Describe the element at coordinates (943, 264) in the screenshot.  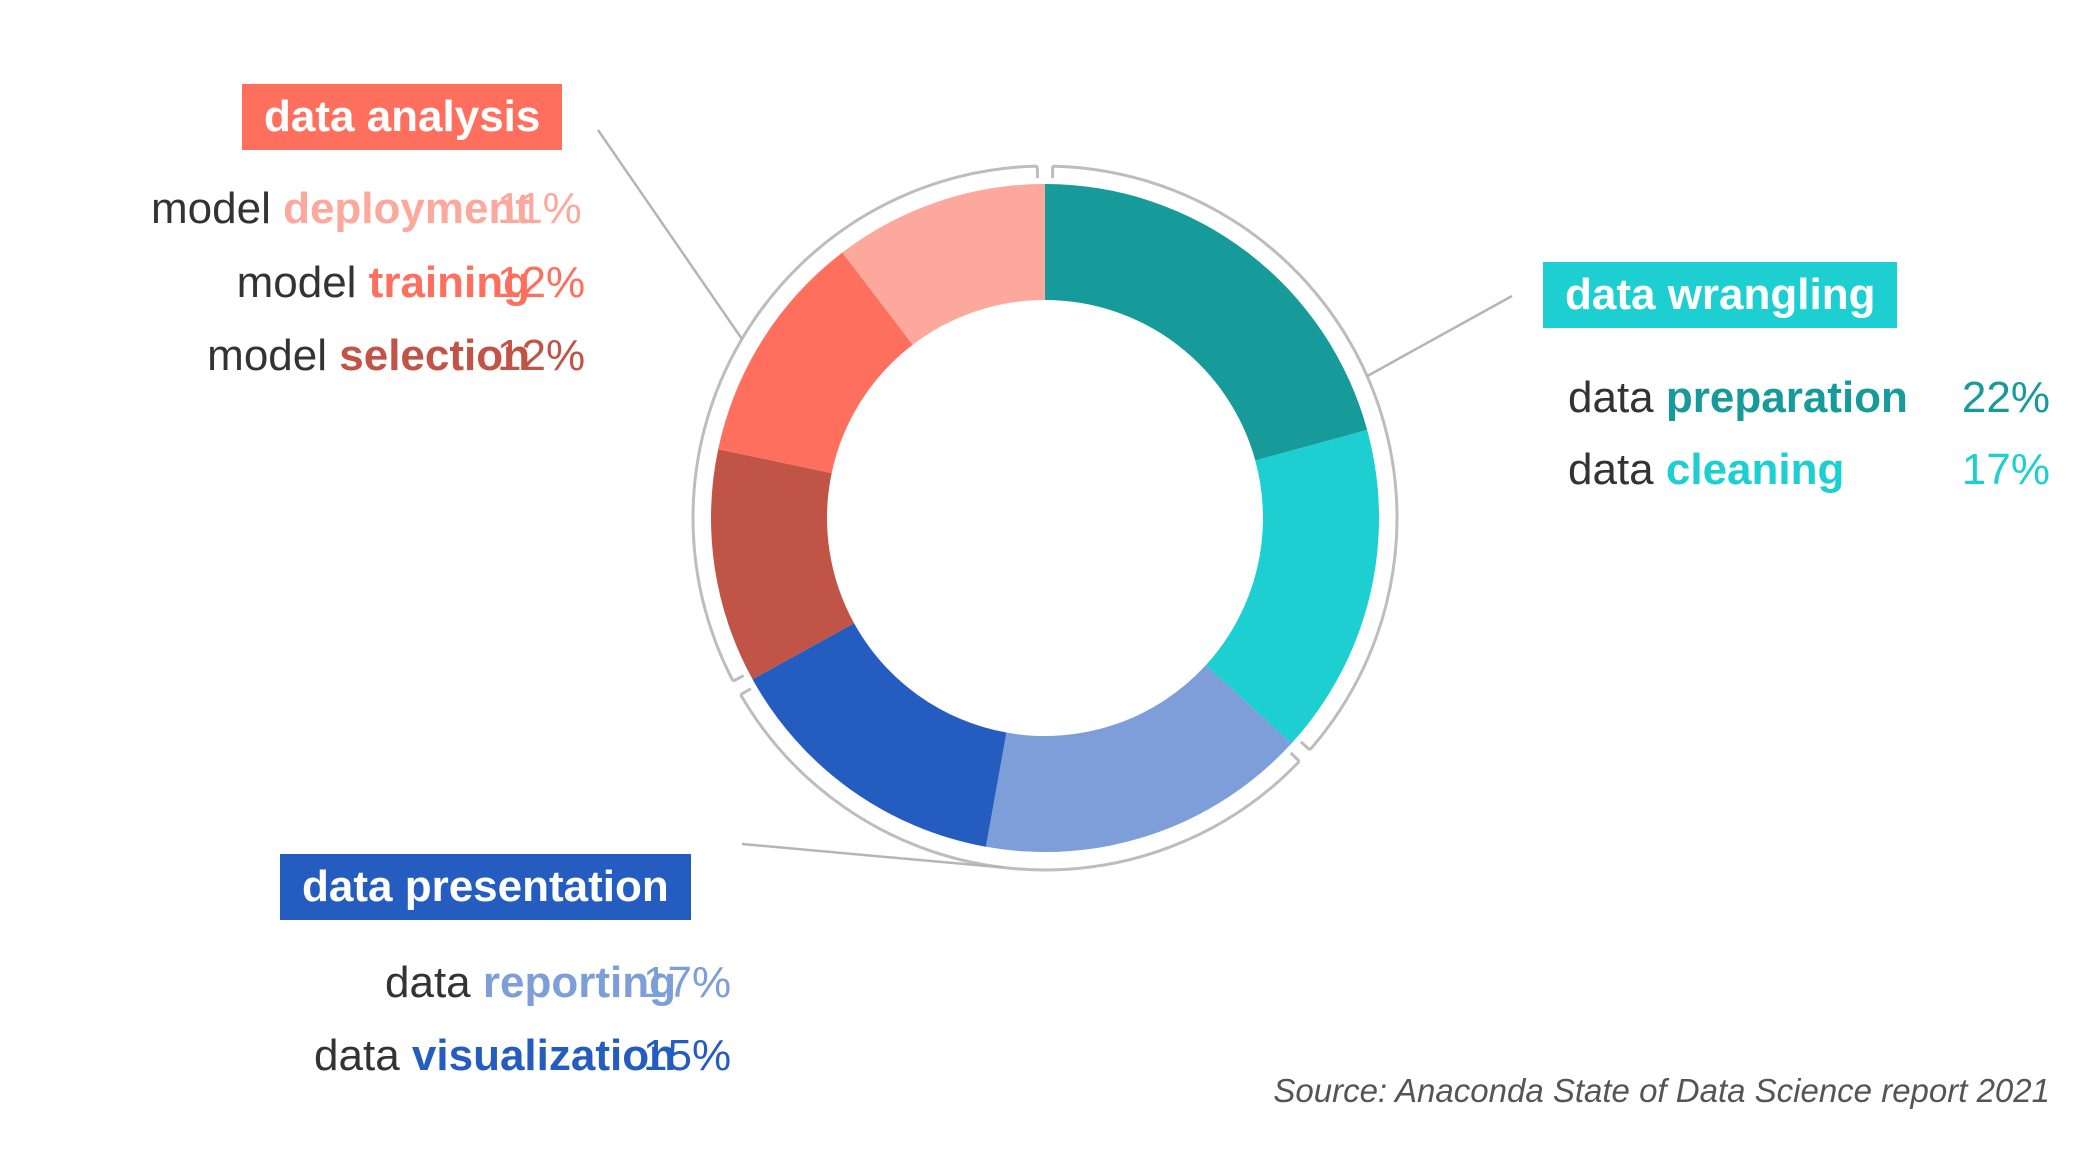
I see `slice-deployment` at that location.